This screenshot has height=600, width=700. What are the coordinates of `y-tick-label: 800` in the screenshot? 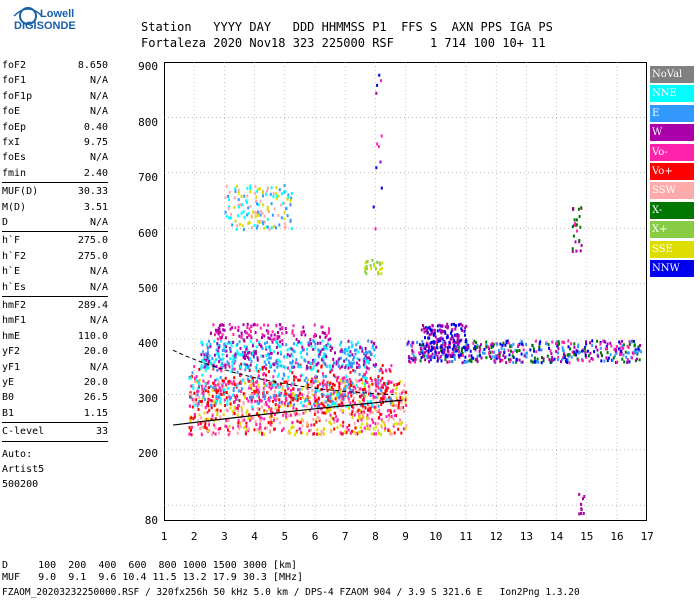 It's located at (148, 122).